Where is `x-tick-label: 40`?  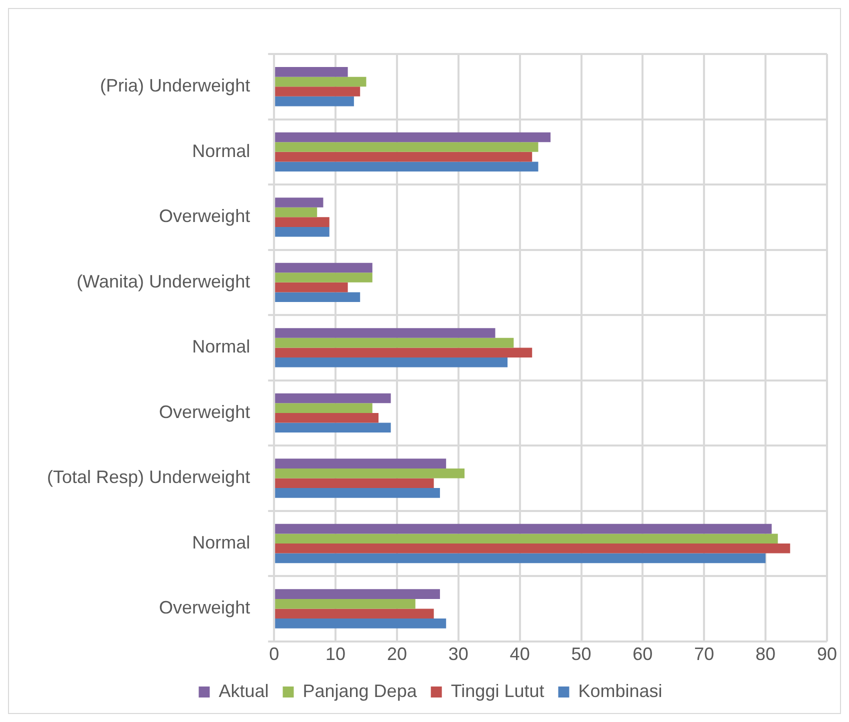
x-tick-label: 40 is located at coordinates (520, 654).